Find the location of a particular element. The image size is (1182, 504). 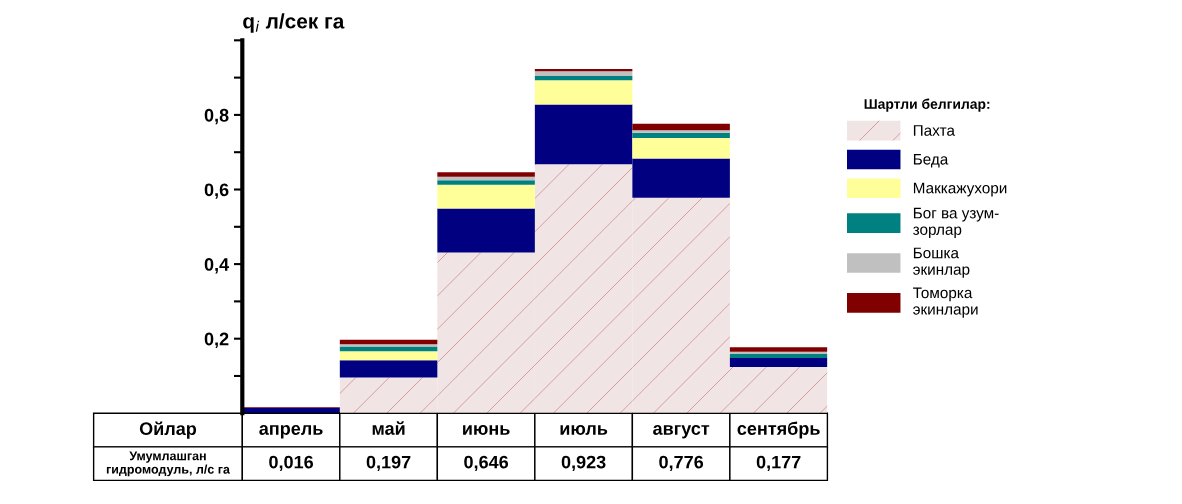

text: Умумлашган гидромодуль, л/с га is located at coordinates (168, 464).